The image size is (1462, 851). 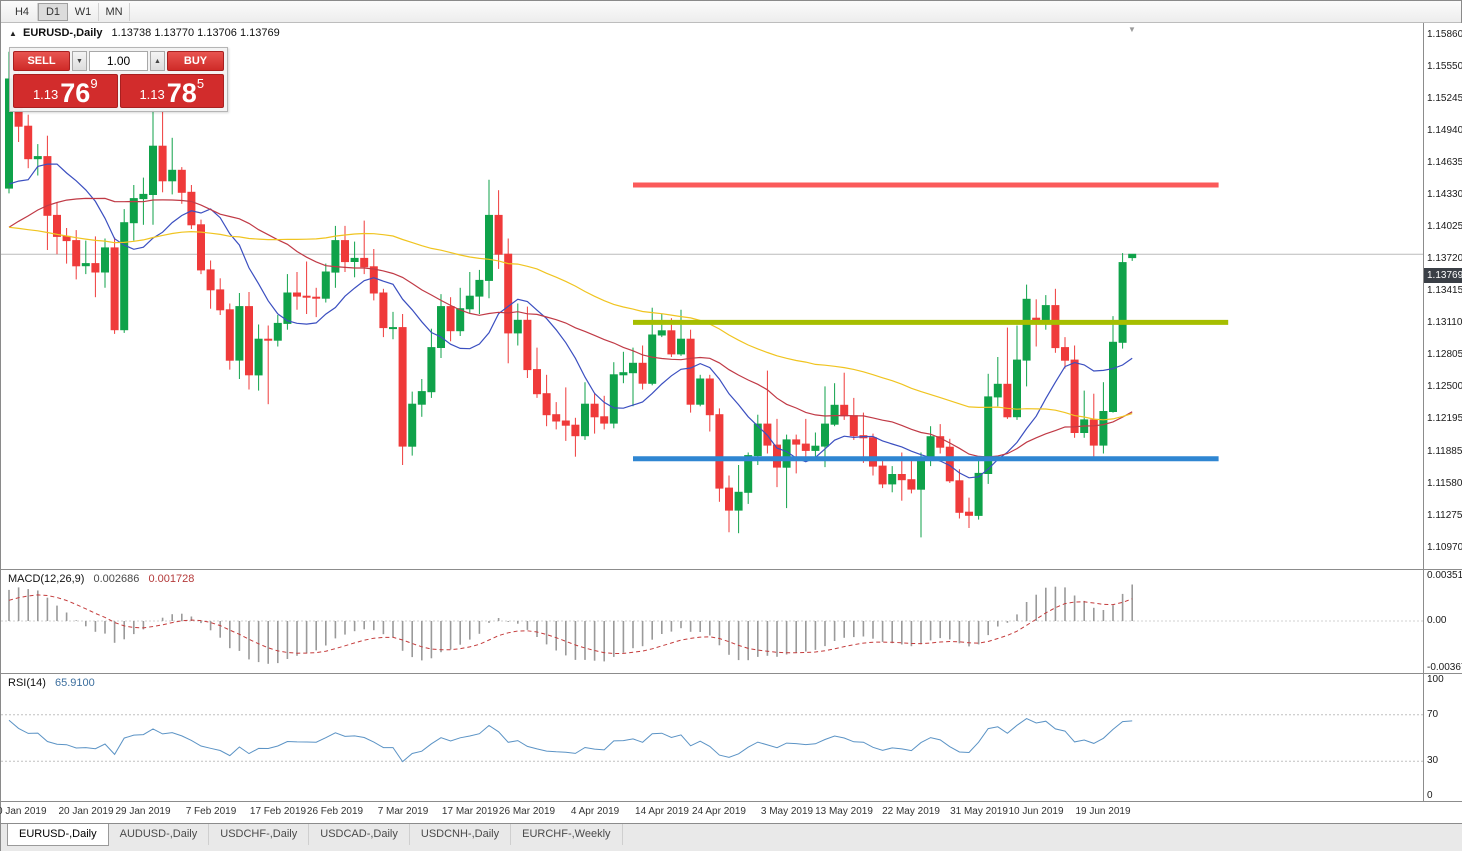 I want to click on rsi-axis: 100 70 30 0, so click(x=1442, y=737).